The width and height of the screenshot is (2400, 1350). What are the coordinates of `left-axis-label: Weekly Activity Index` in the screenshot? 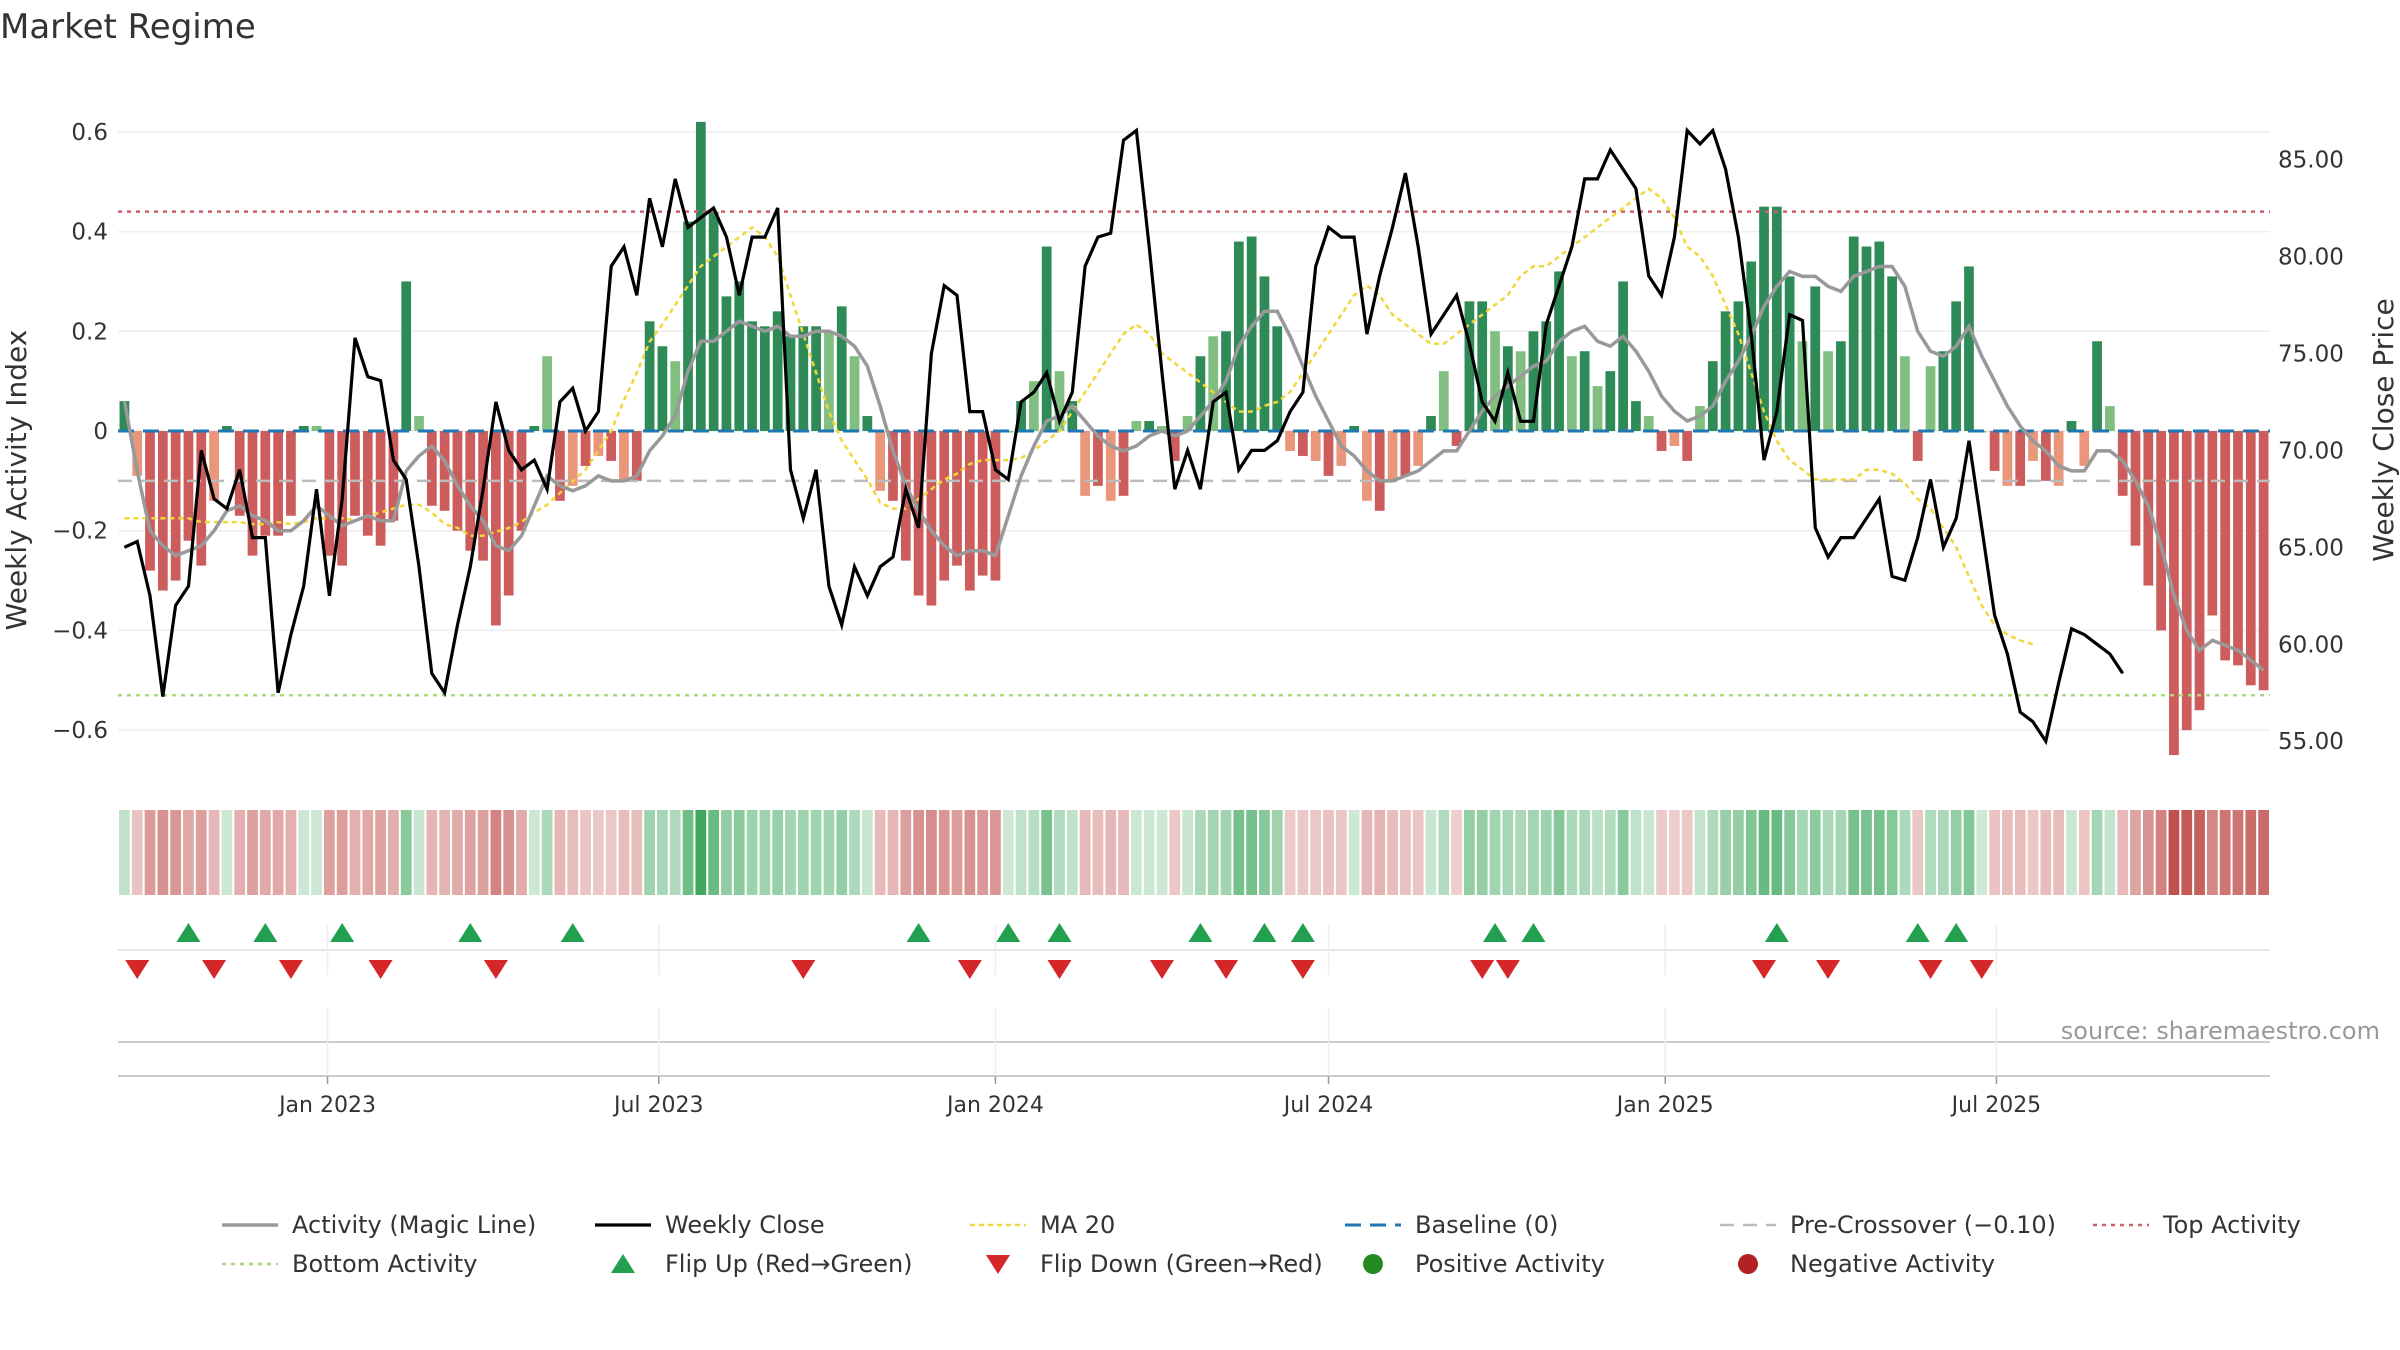 It's located at (16, 480).